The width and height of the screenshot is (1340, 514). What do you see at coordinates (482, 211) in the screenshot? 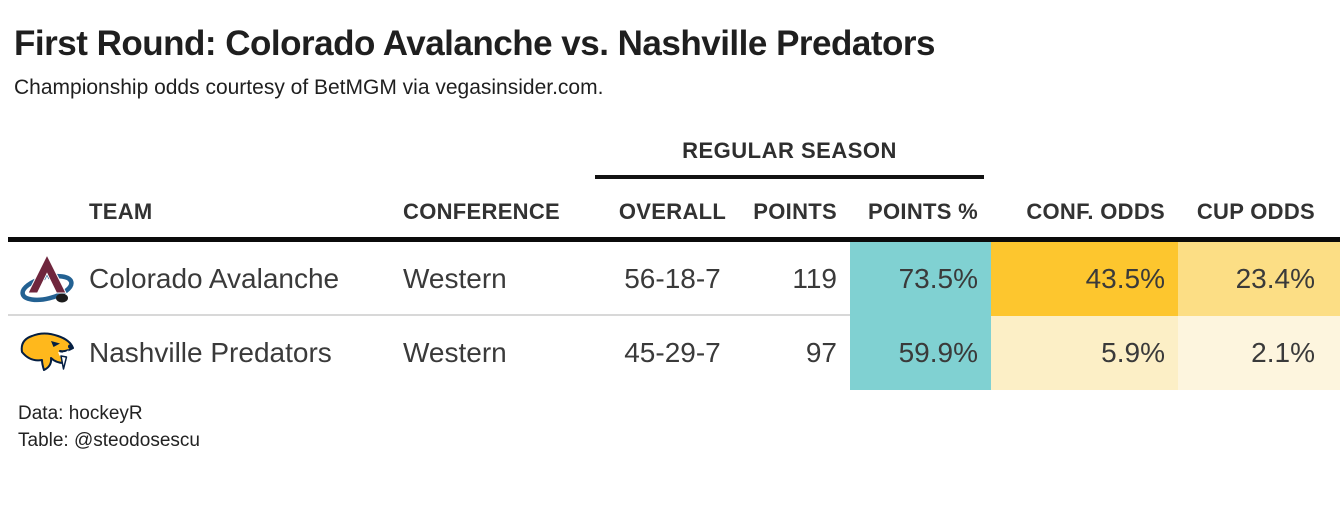
I see `col-header-conference: CONFERENCE` at bounding box center [482, 211].